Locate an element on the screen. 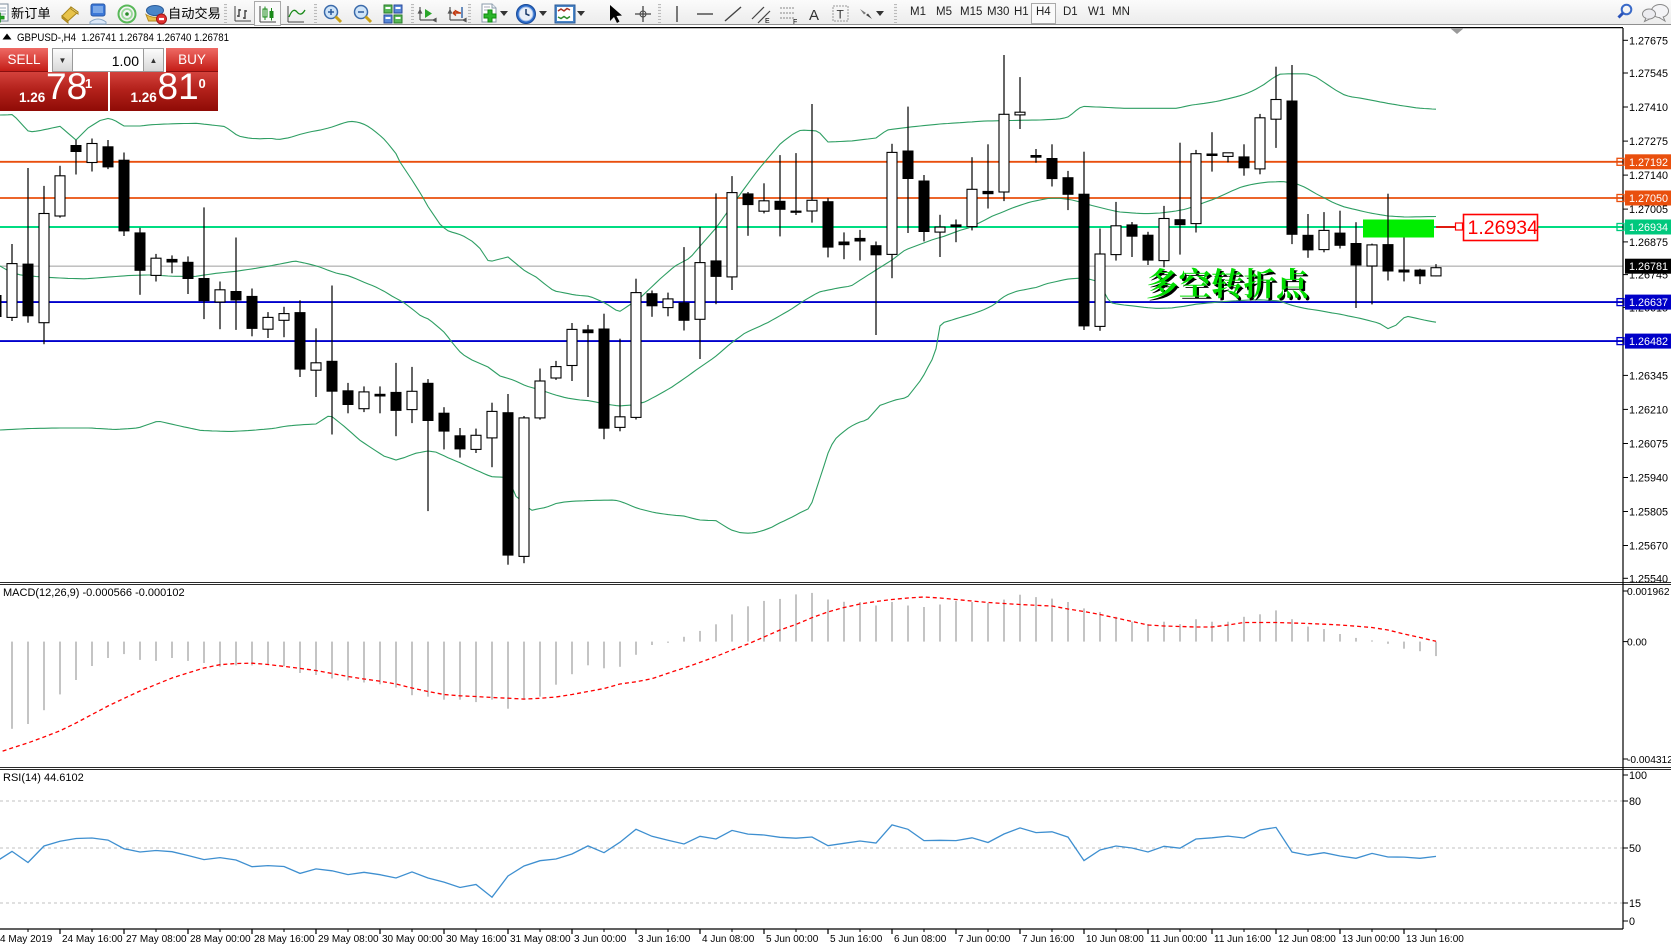  svg-text: 4 Jun 08:00 is located at coordinates (728, 939).